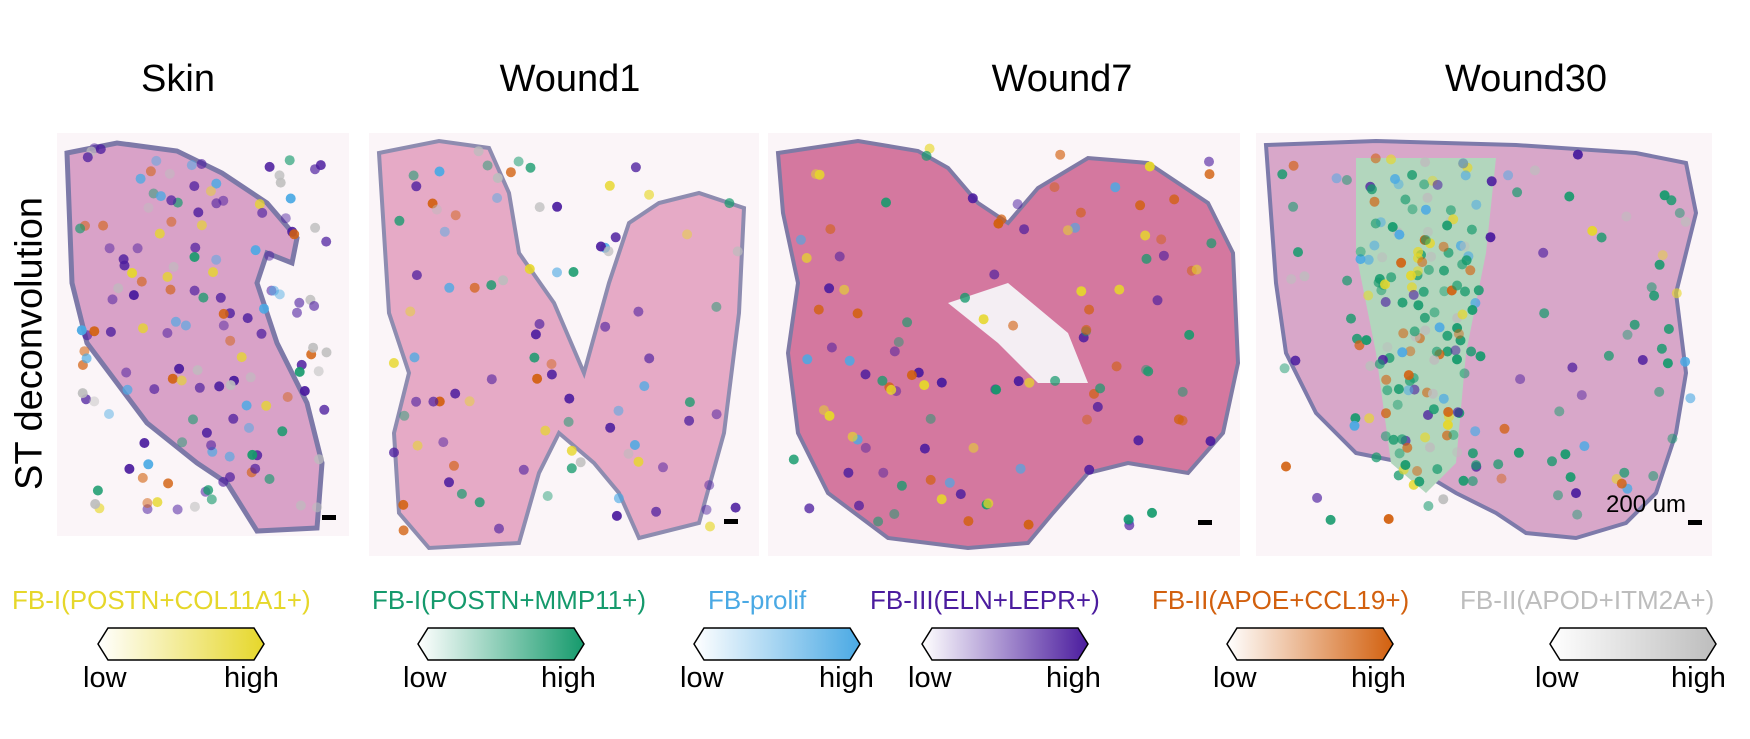 The width and height of the screenshot is (1750, 739). What do you see at coordinates (930, 678) in the screenshot?
I see `legend-low-4: low` at bounding box center [930, 678].